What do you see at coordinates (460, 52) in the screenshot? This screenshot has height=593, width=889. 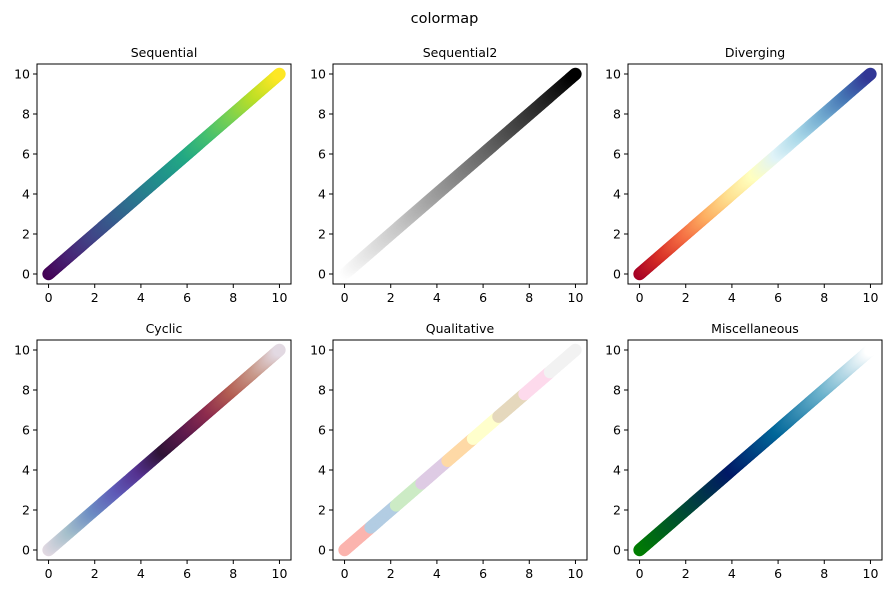 I see `subplot-title: Sequential2` at bounding box center [460, 52].